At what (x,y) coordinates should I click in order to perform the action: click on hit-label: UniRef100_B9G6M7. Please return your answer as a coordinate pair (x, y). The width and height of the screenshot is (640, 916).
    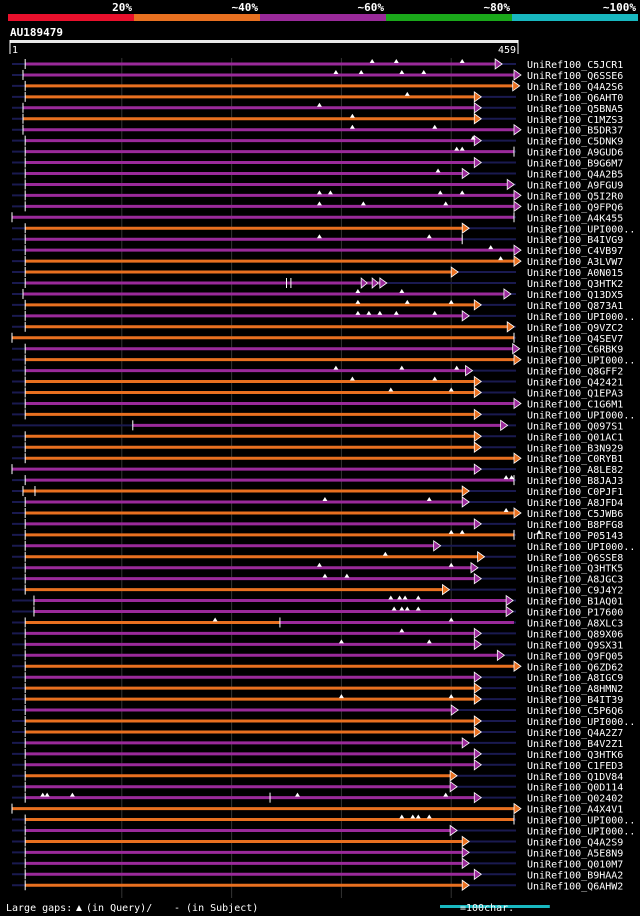
    Looking at the image, I should click on (575, 164).